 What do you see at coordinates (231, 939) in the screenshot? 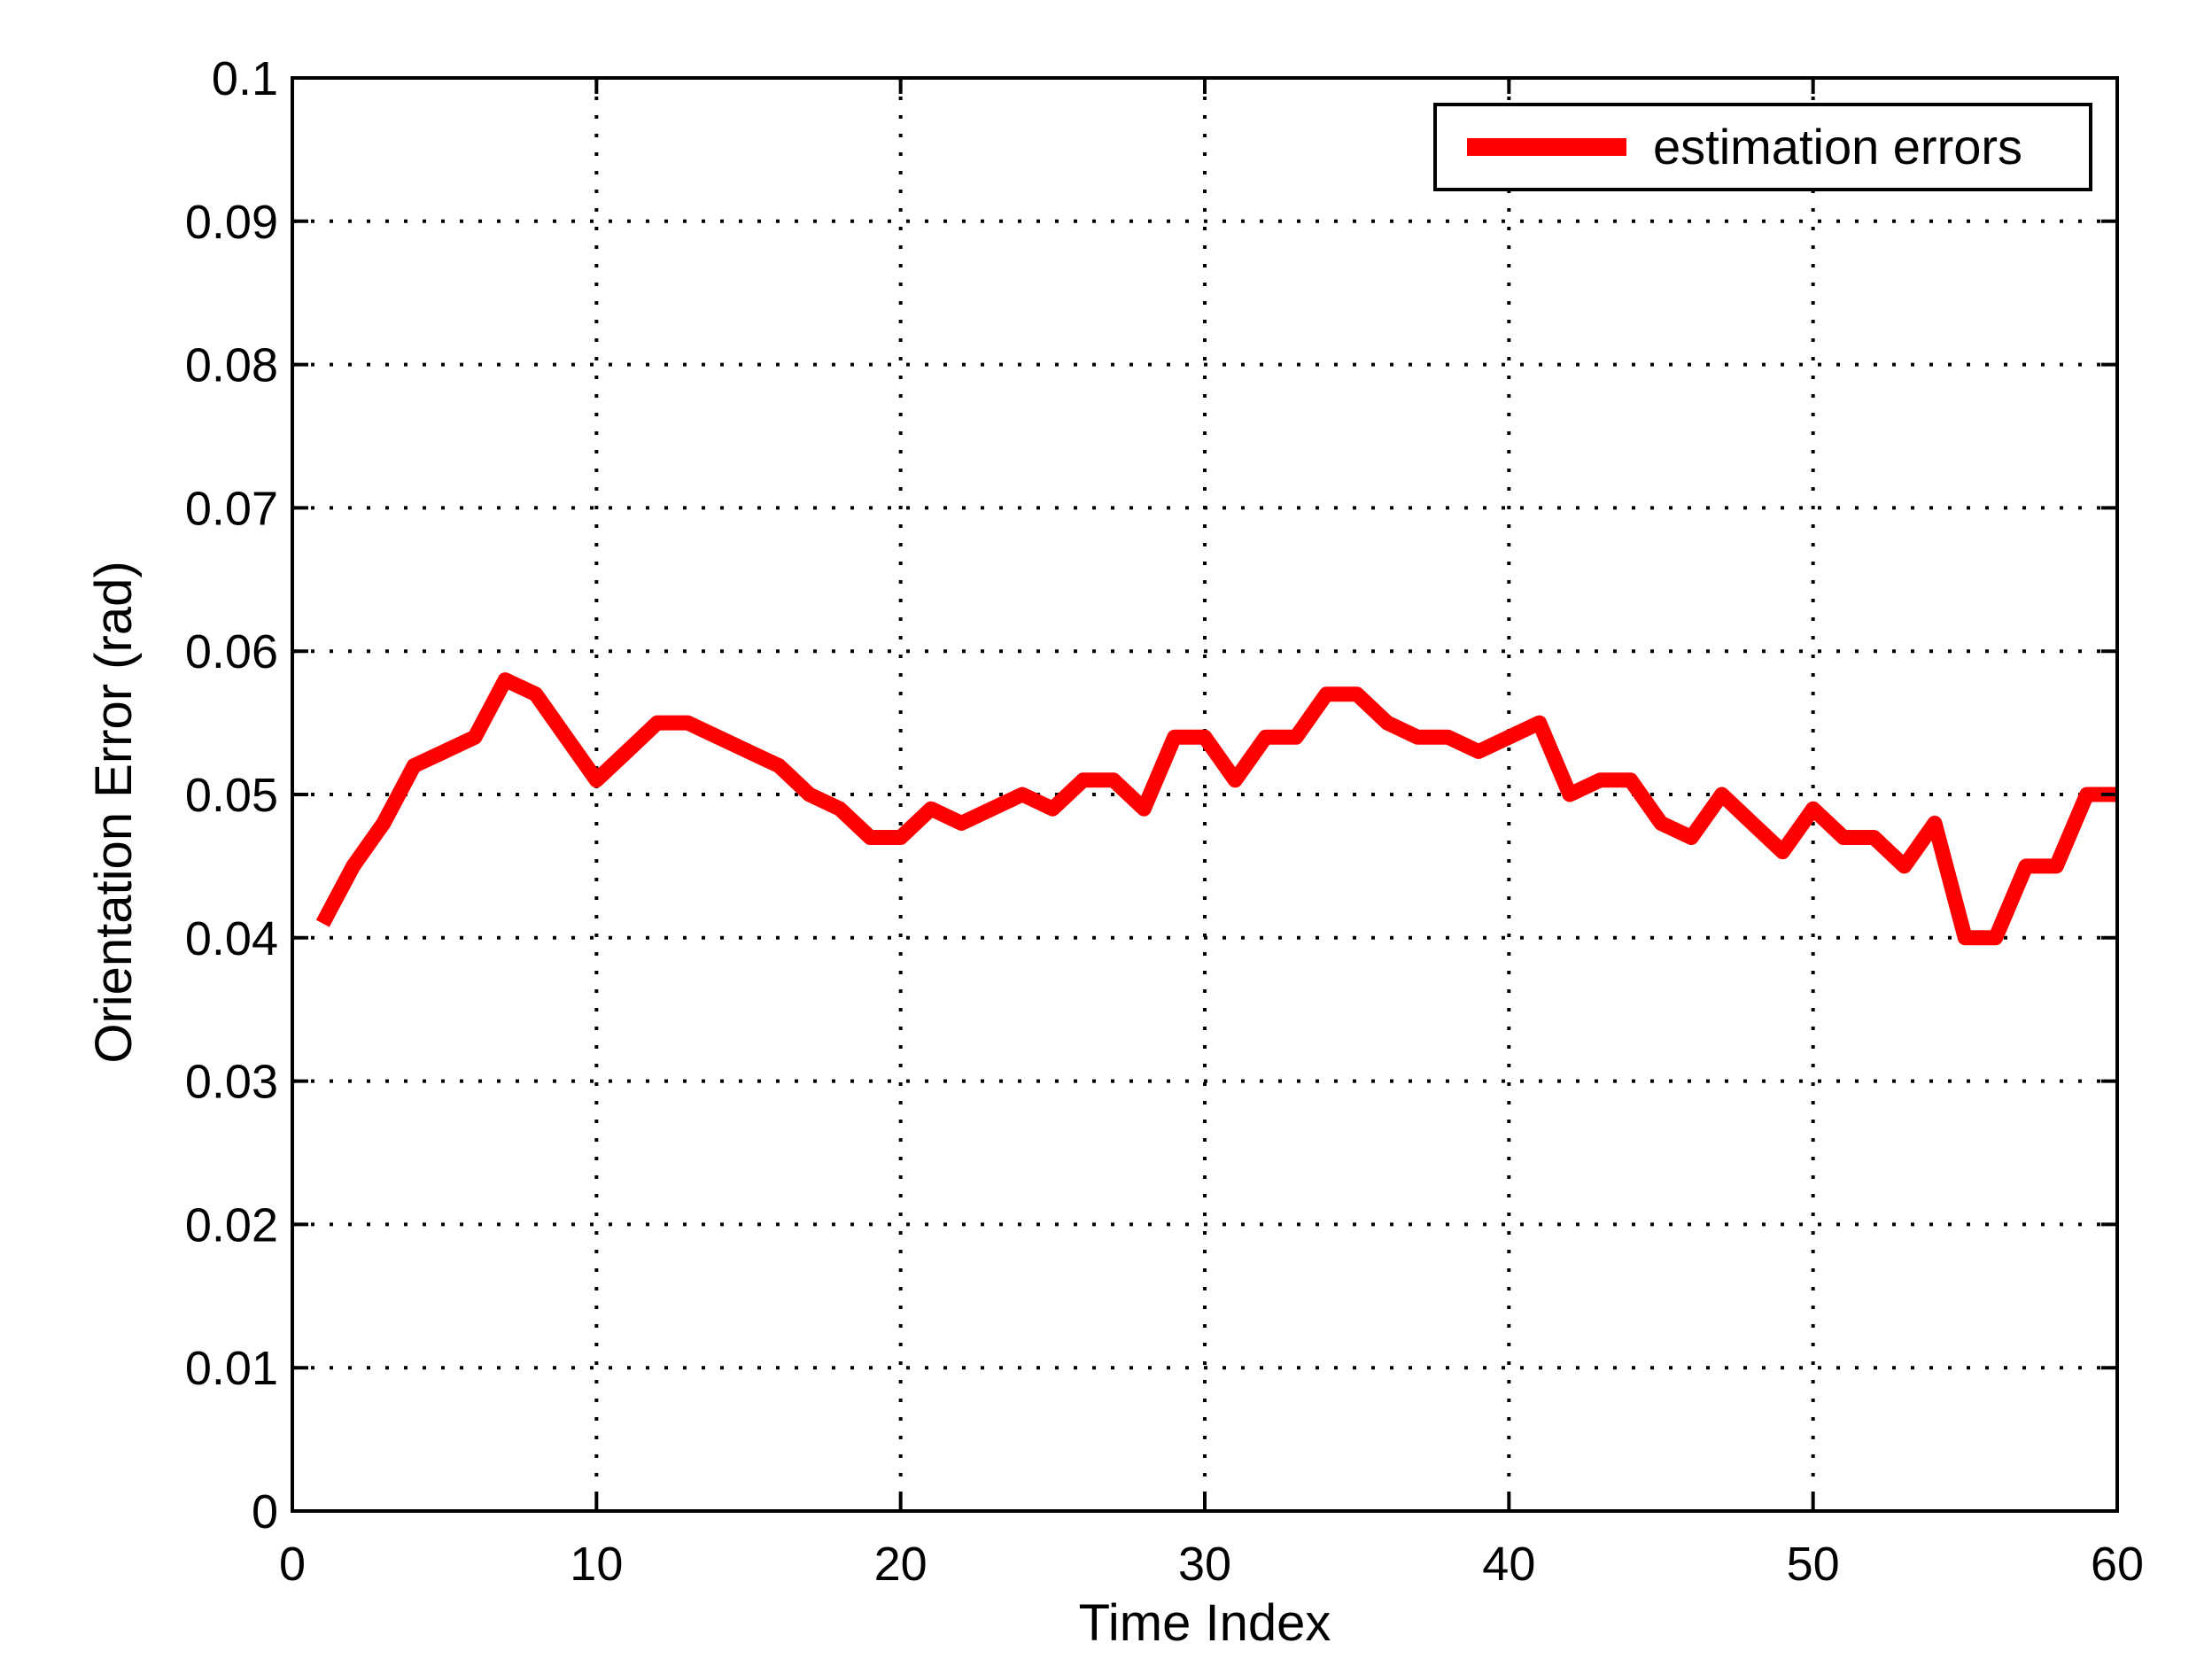
I see `y-tick-label: 0.04` at bounding box center [231, 939].